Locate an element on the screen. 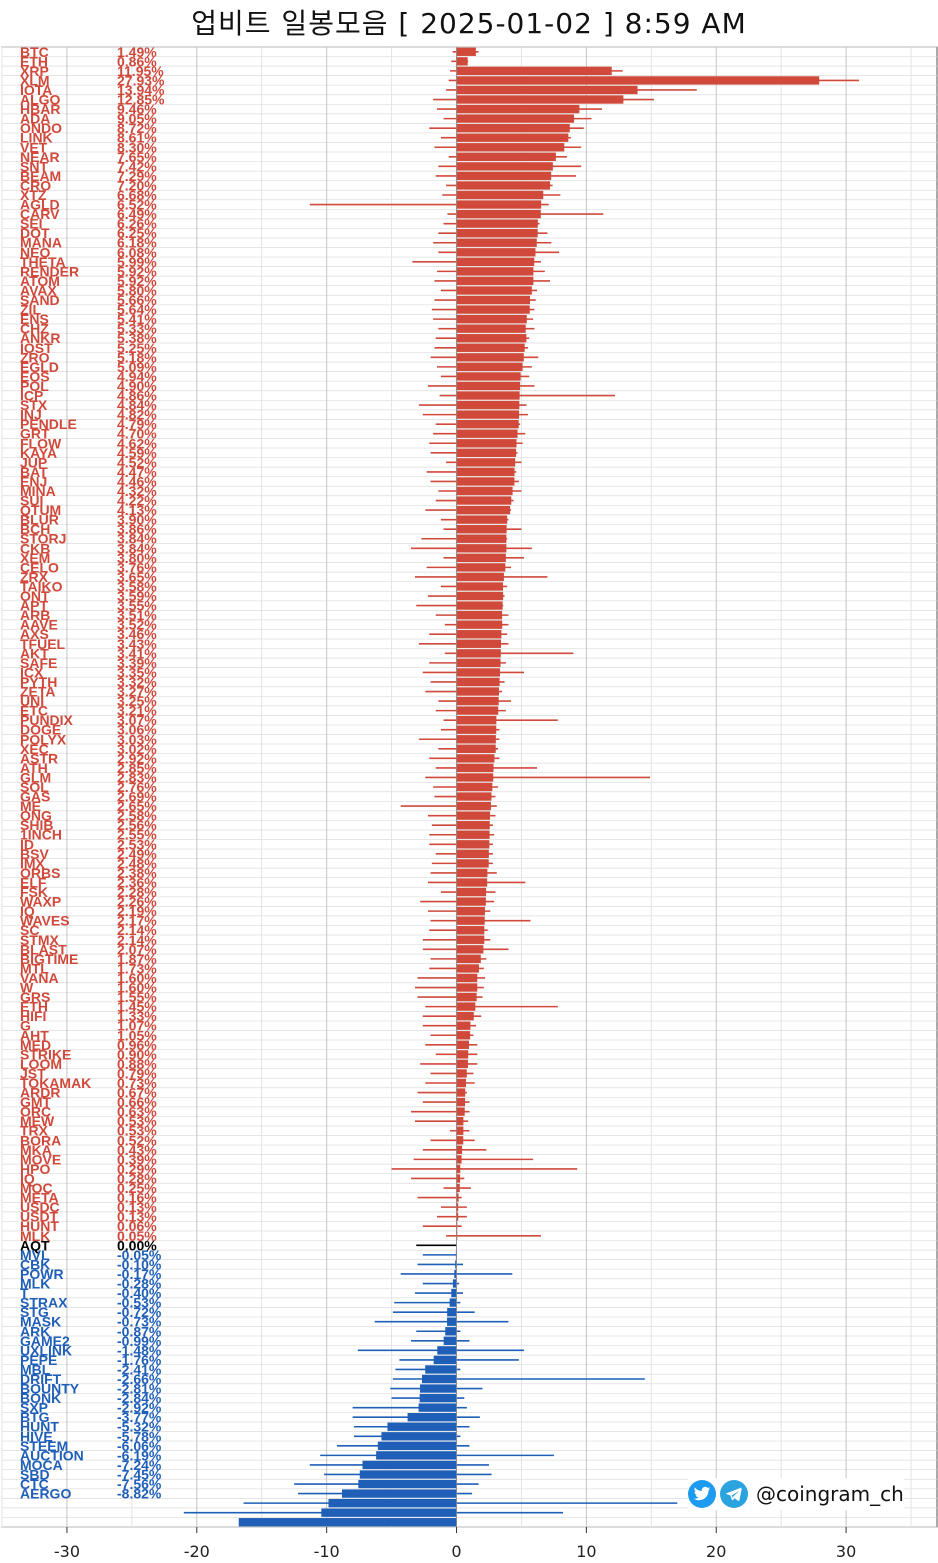 The height and width of the screenshot is (1563, 938). category-label: MKA is located at coordinates (36, 1150).